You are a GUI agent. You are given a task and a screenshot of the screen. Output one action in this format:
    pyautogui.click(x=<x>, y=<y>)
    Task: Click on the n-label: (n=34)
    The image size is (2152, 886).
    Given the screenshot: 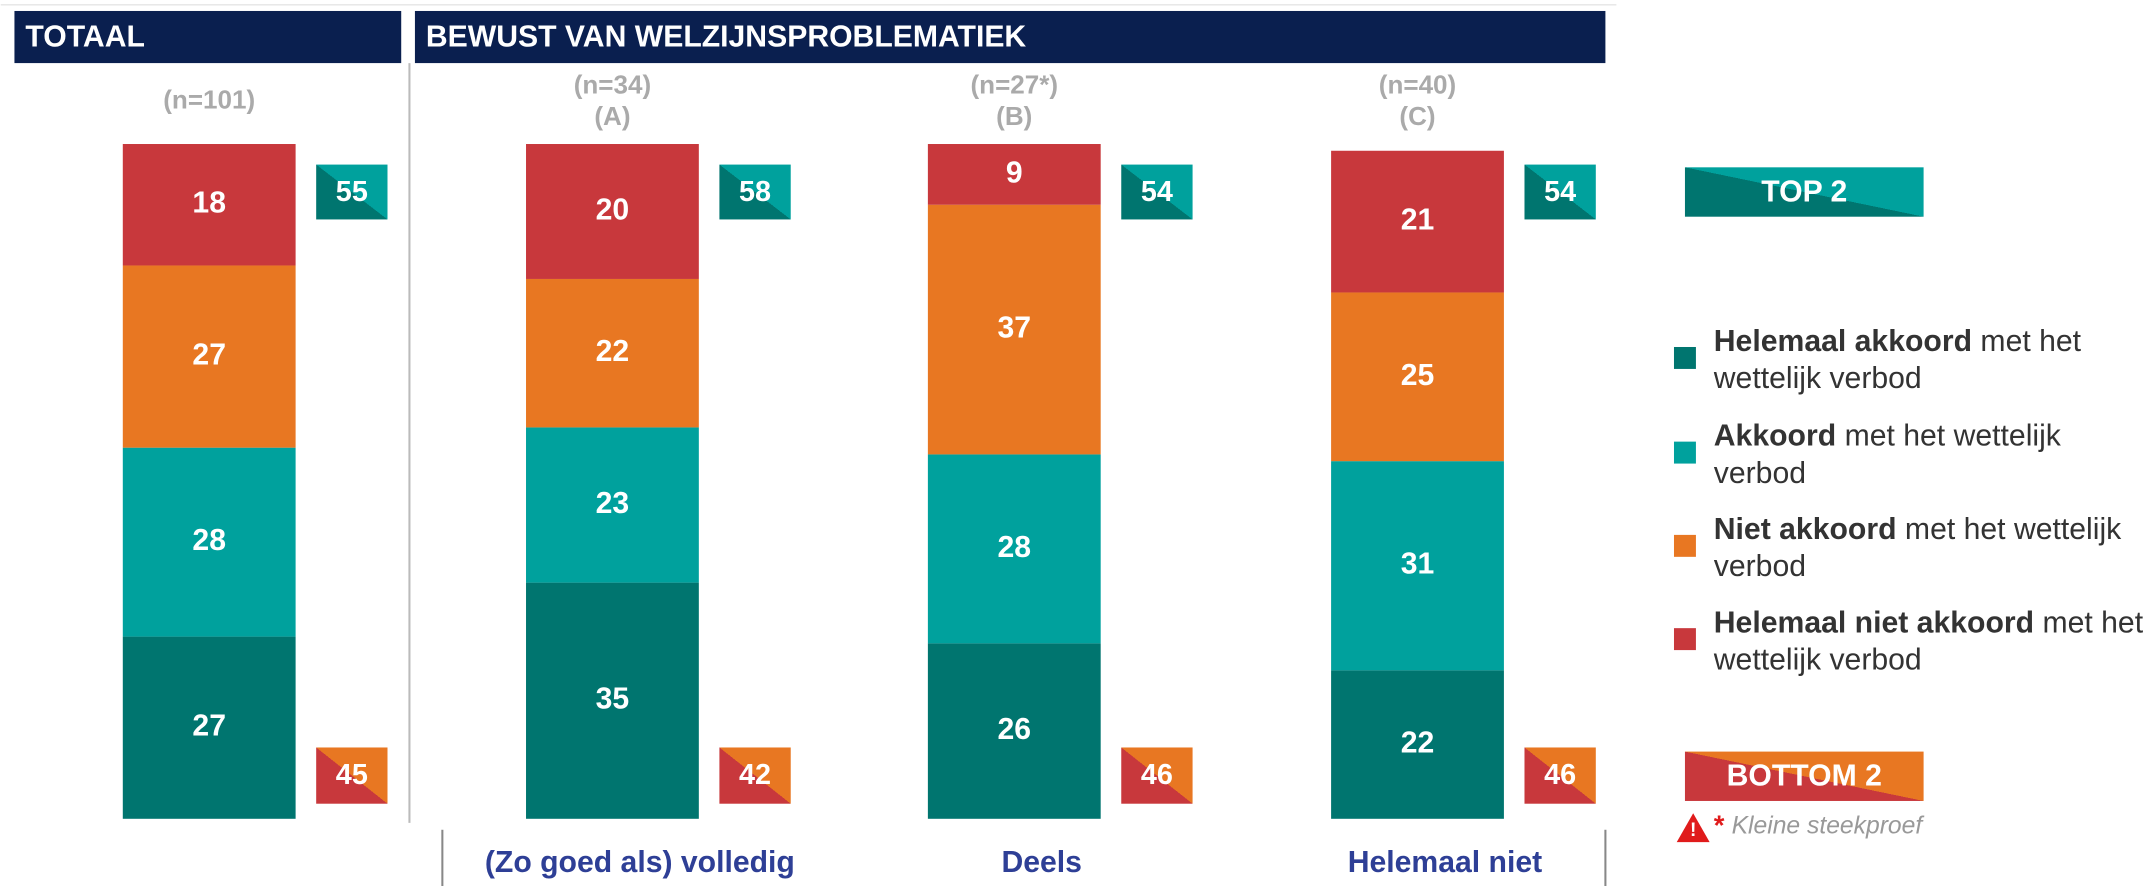 What is the action you would take?
    pyautogui.click(x=612, y=84)
    